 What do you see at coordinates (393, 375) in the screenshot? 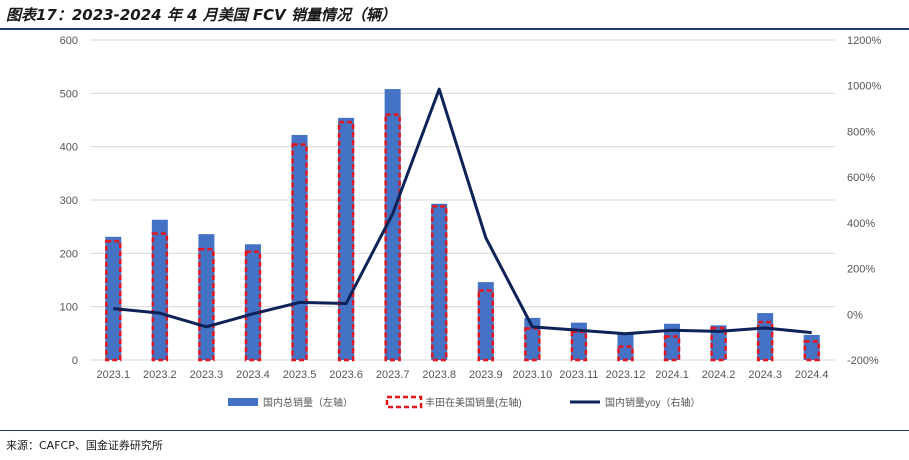
I see `x-tick-label: 2023.7` at bounding box center [393, 375].